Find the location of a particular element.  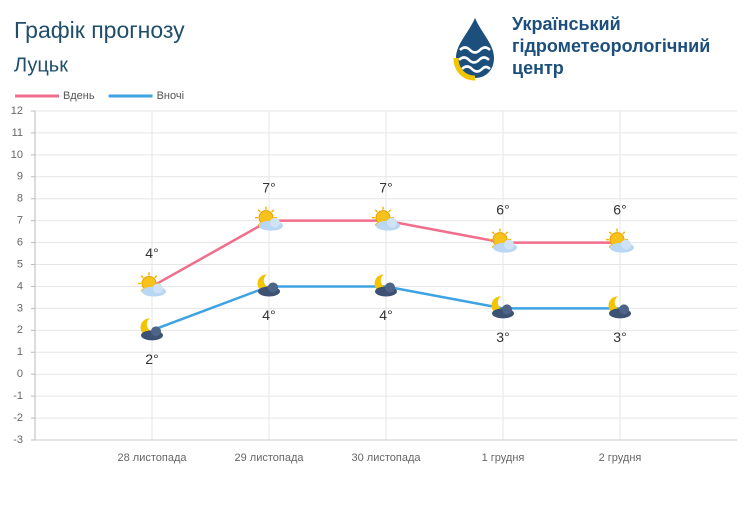

y-tick-label: -1 is located at coordinates (18, 396).